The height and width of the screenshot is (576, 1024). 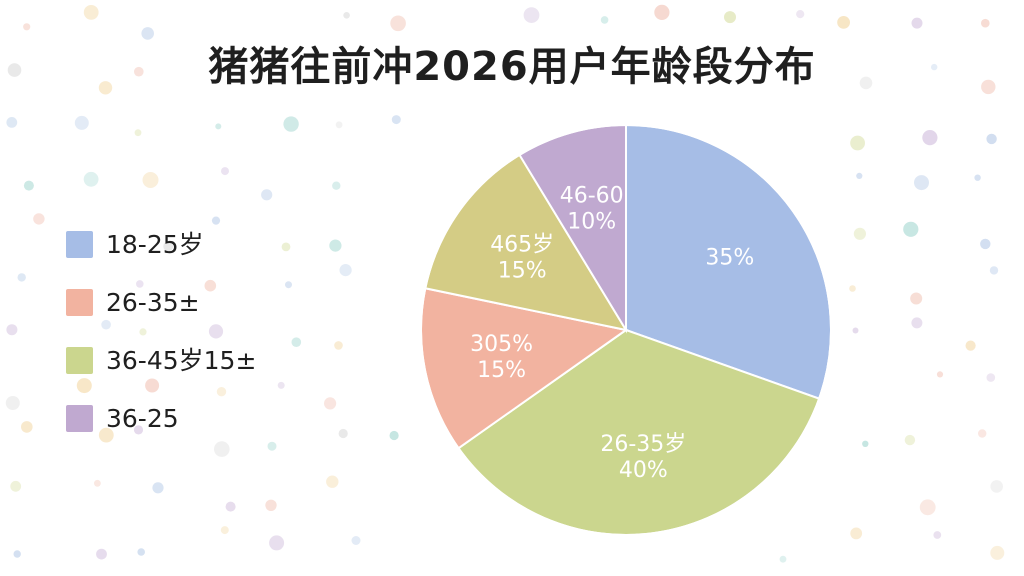 I want to click on legend-label: 36-45岁15±, so click(x=181, y=360).